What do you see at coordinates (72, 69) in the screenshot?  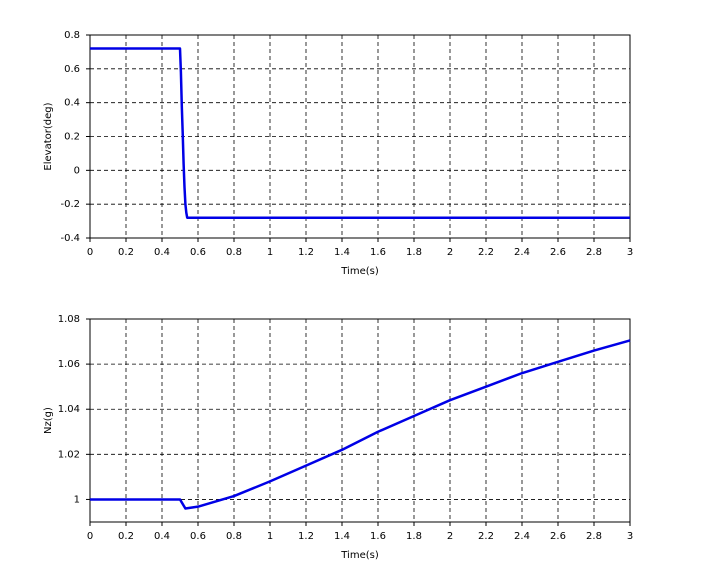 I see `y-tick-label: 0.6` at bounding box center [72, 69].